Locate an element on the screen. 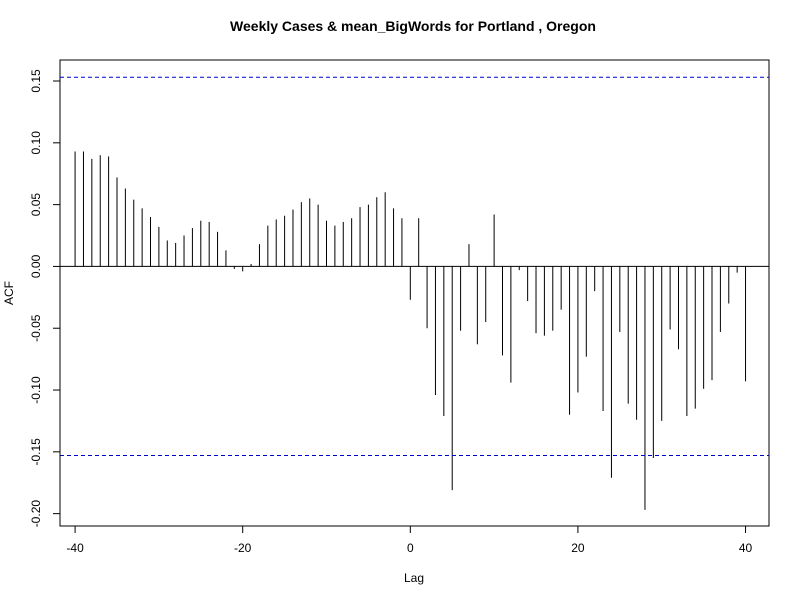  x-axis: -40 -20 0 20 40 is located at coordinates (409, 540).